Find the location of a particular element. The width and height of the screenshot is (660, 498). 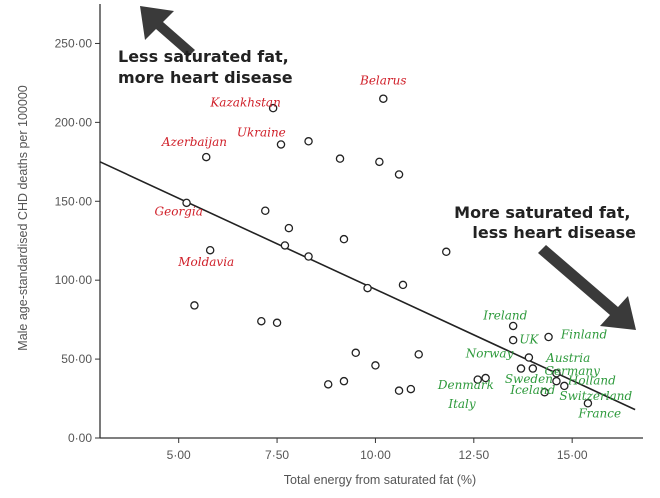

callout-low-fat-line-1: Less saturated fat, is located at coordinates (203, 56).